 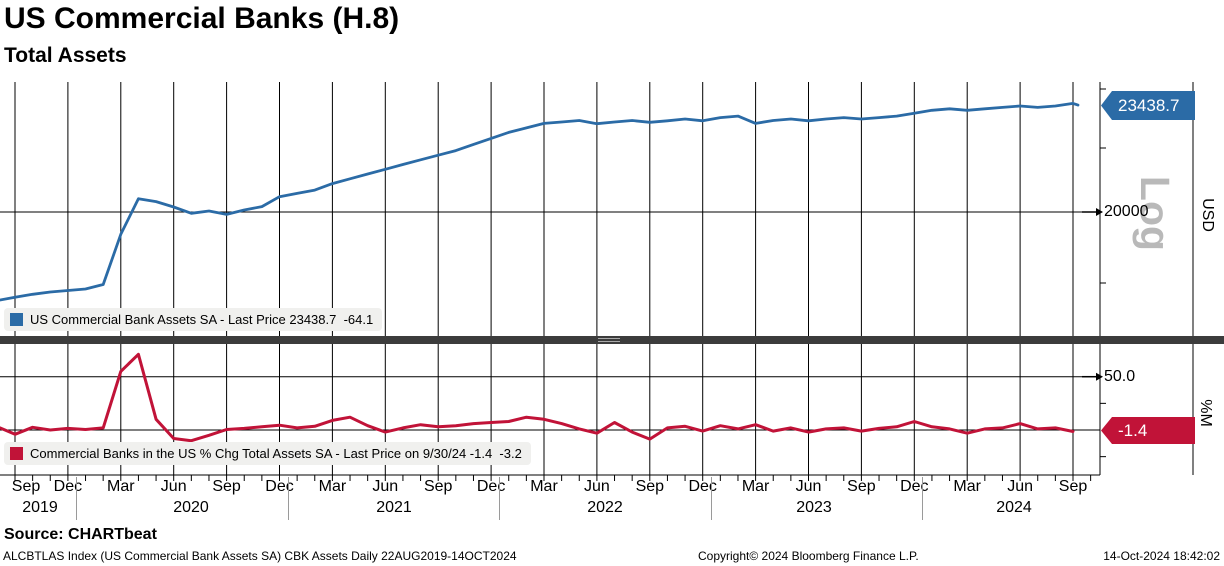 What do you see at coordinates (80, 534) in the screenshot?
I see `source-line: Source: CHARTbeat` at bounding box center [80, 534].